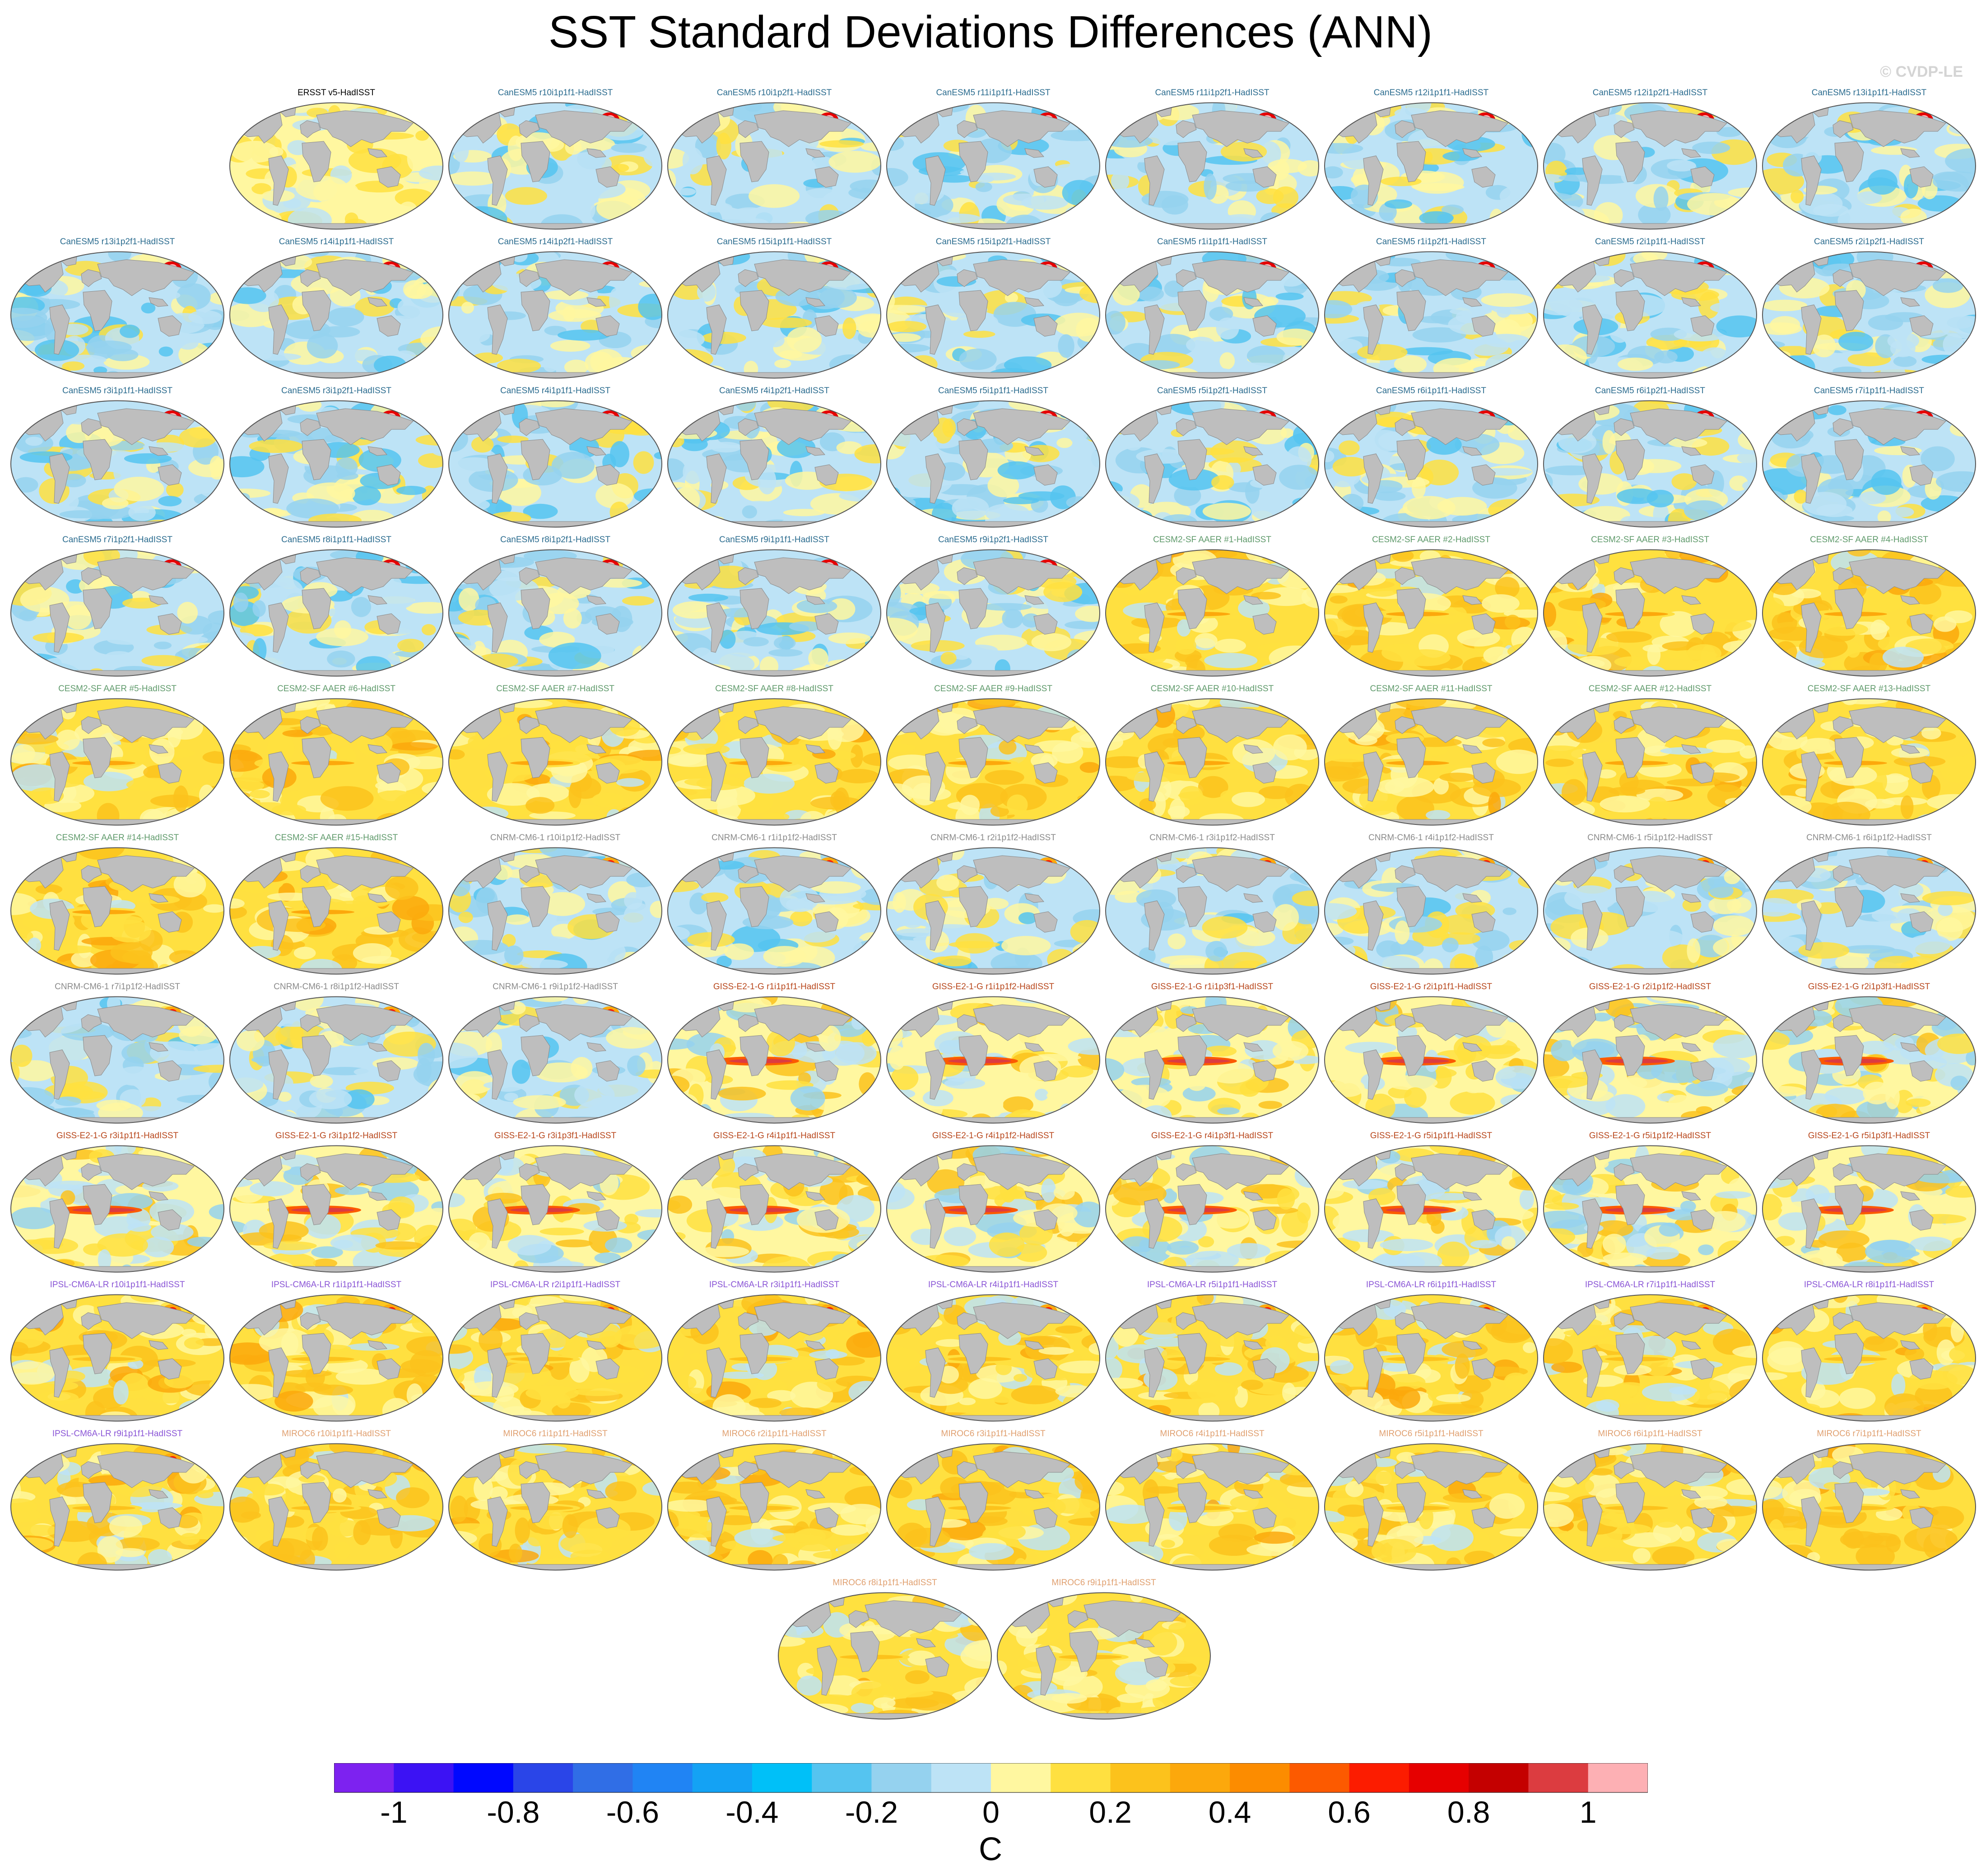 The image size is (1981, 1876). I want to click on map-panel: CanESM5 r4i1p2f1-HadISST, so click(774, 458).